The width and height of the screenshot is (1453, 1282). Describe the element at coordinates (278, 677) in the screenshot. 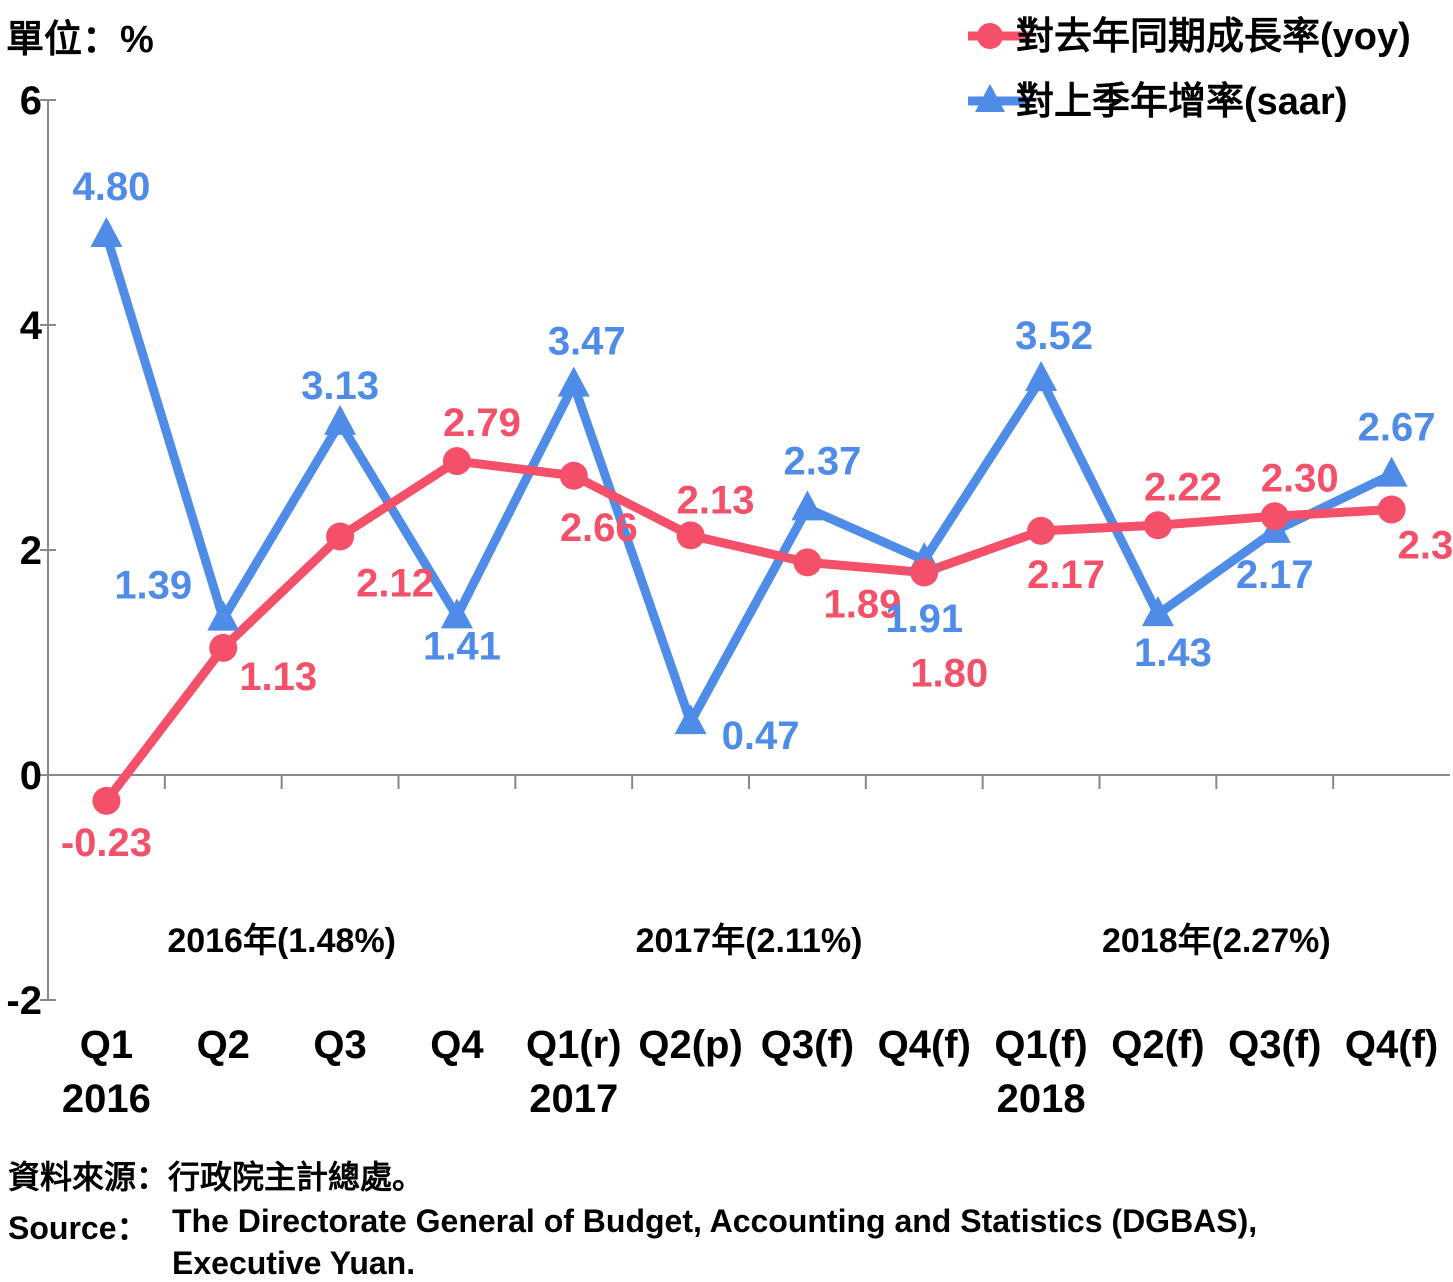

I see `data-label: 1.13` at that location.